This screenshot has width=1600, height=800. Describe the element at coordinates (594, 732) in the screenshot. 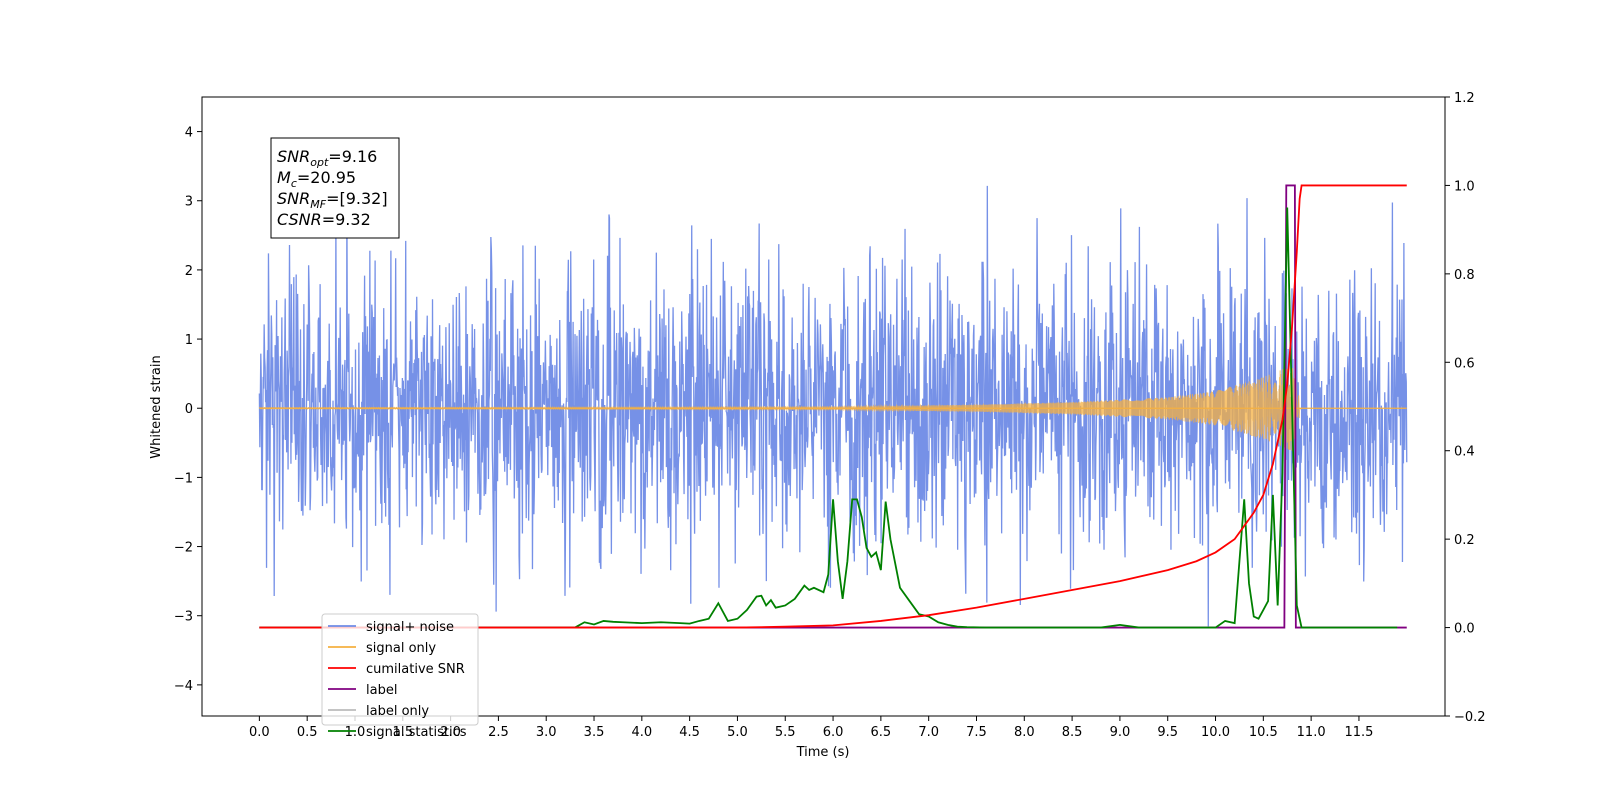

I see `x-tick-label: 3.5` at that location.